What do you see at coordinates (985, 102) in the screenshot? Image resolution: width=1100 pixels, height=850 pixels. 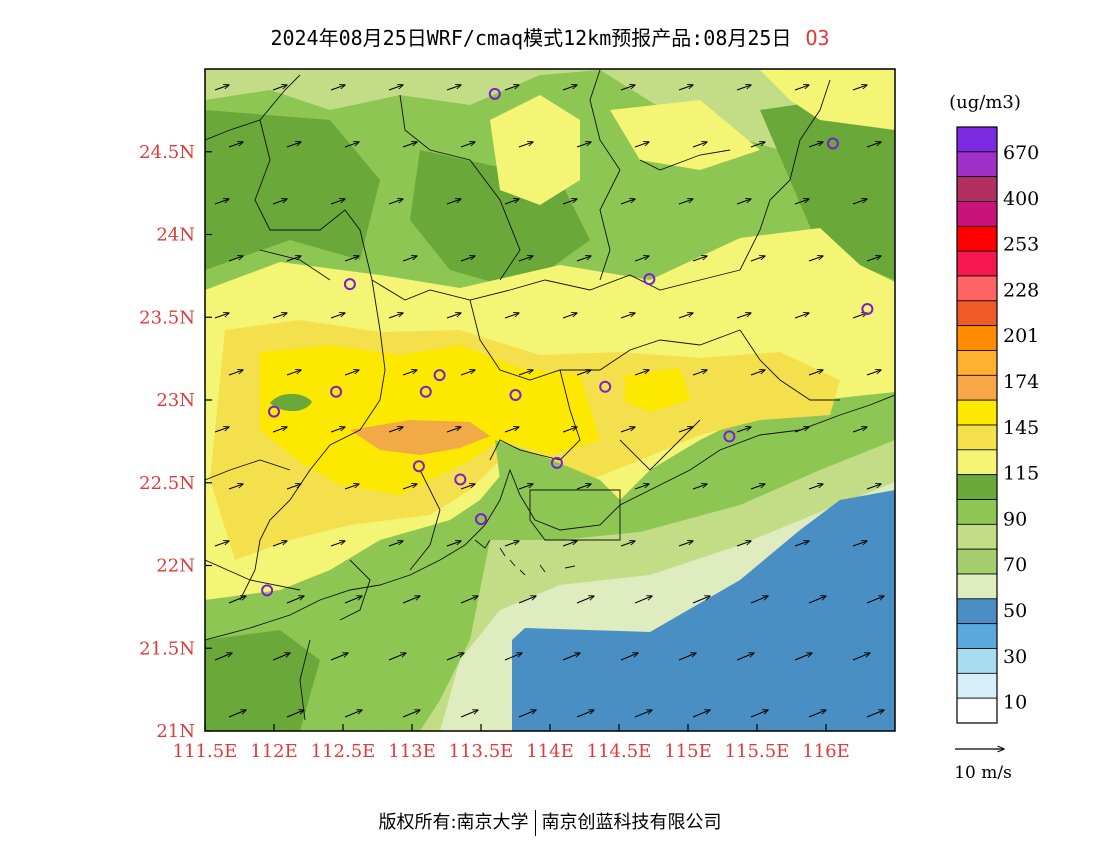 I see `legend-unit: (ug/m3)` at bounding box center [985, 102].